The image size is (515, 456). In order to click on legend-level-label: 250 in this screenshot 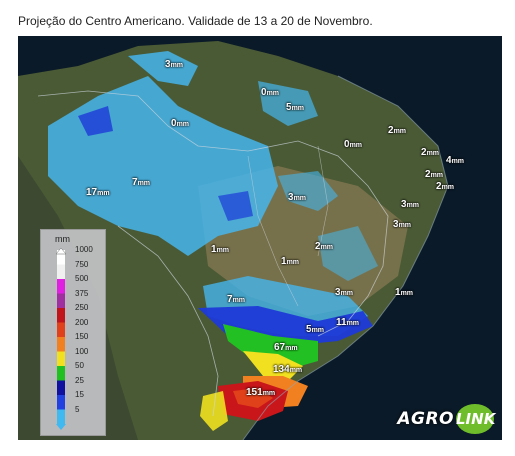, I will do `click(82, 307)`.